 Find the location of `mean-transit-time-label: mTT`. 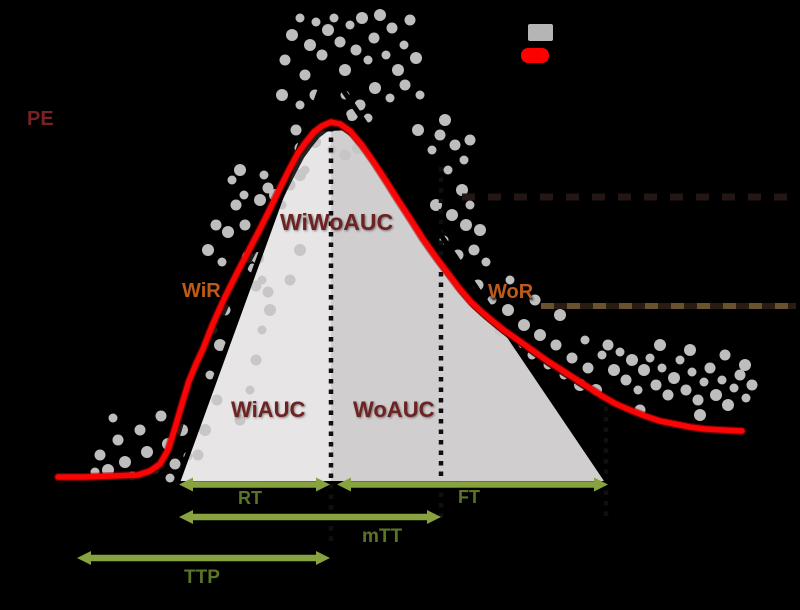

mean-transit-time-label: mTT is located at coordinates (382, 536).